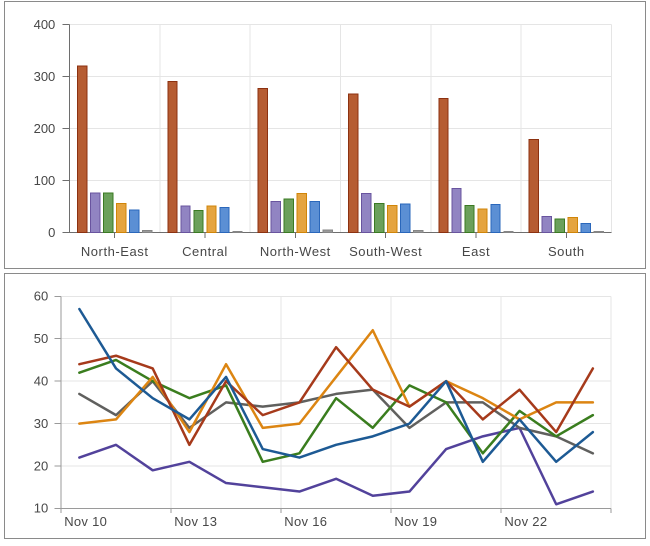 The image size is (650, 546). Describe the element at coordinates (566, 251) in the screenshot. I see `svg-text: South` at that location.